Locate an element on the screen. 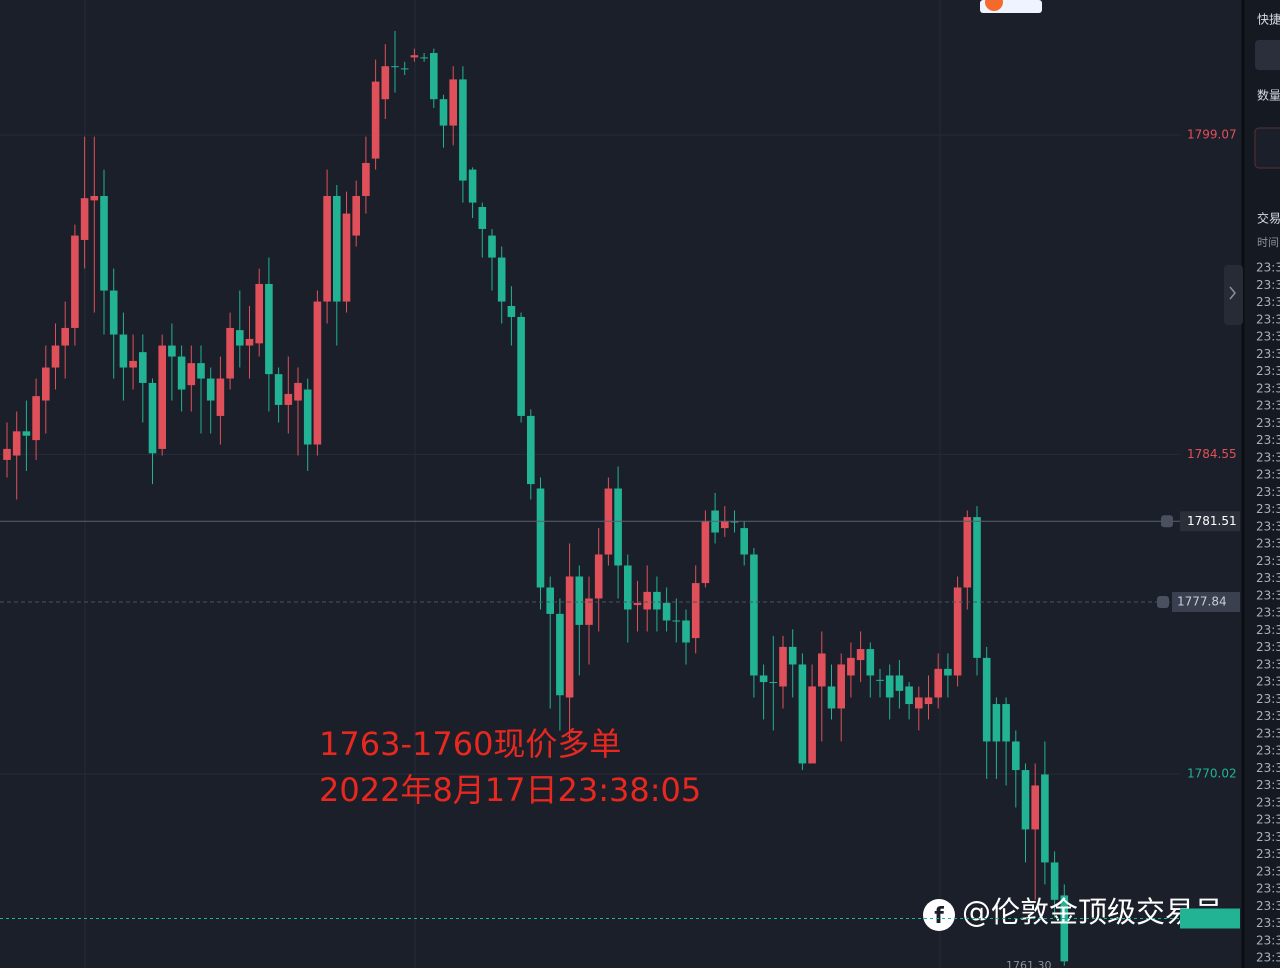 The width and height of the screenshot is (1280, 968). price-tag is located at coordinates (1210, 521).